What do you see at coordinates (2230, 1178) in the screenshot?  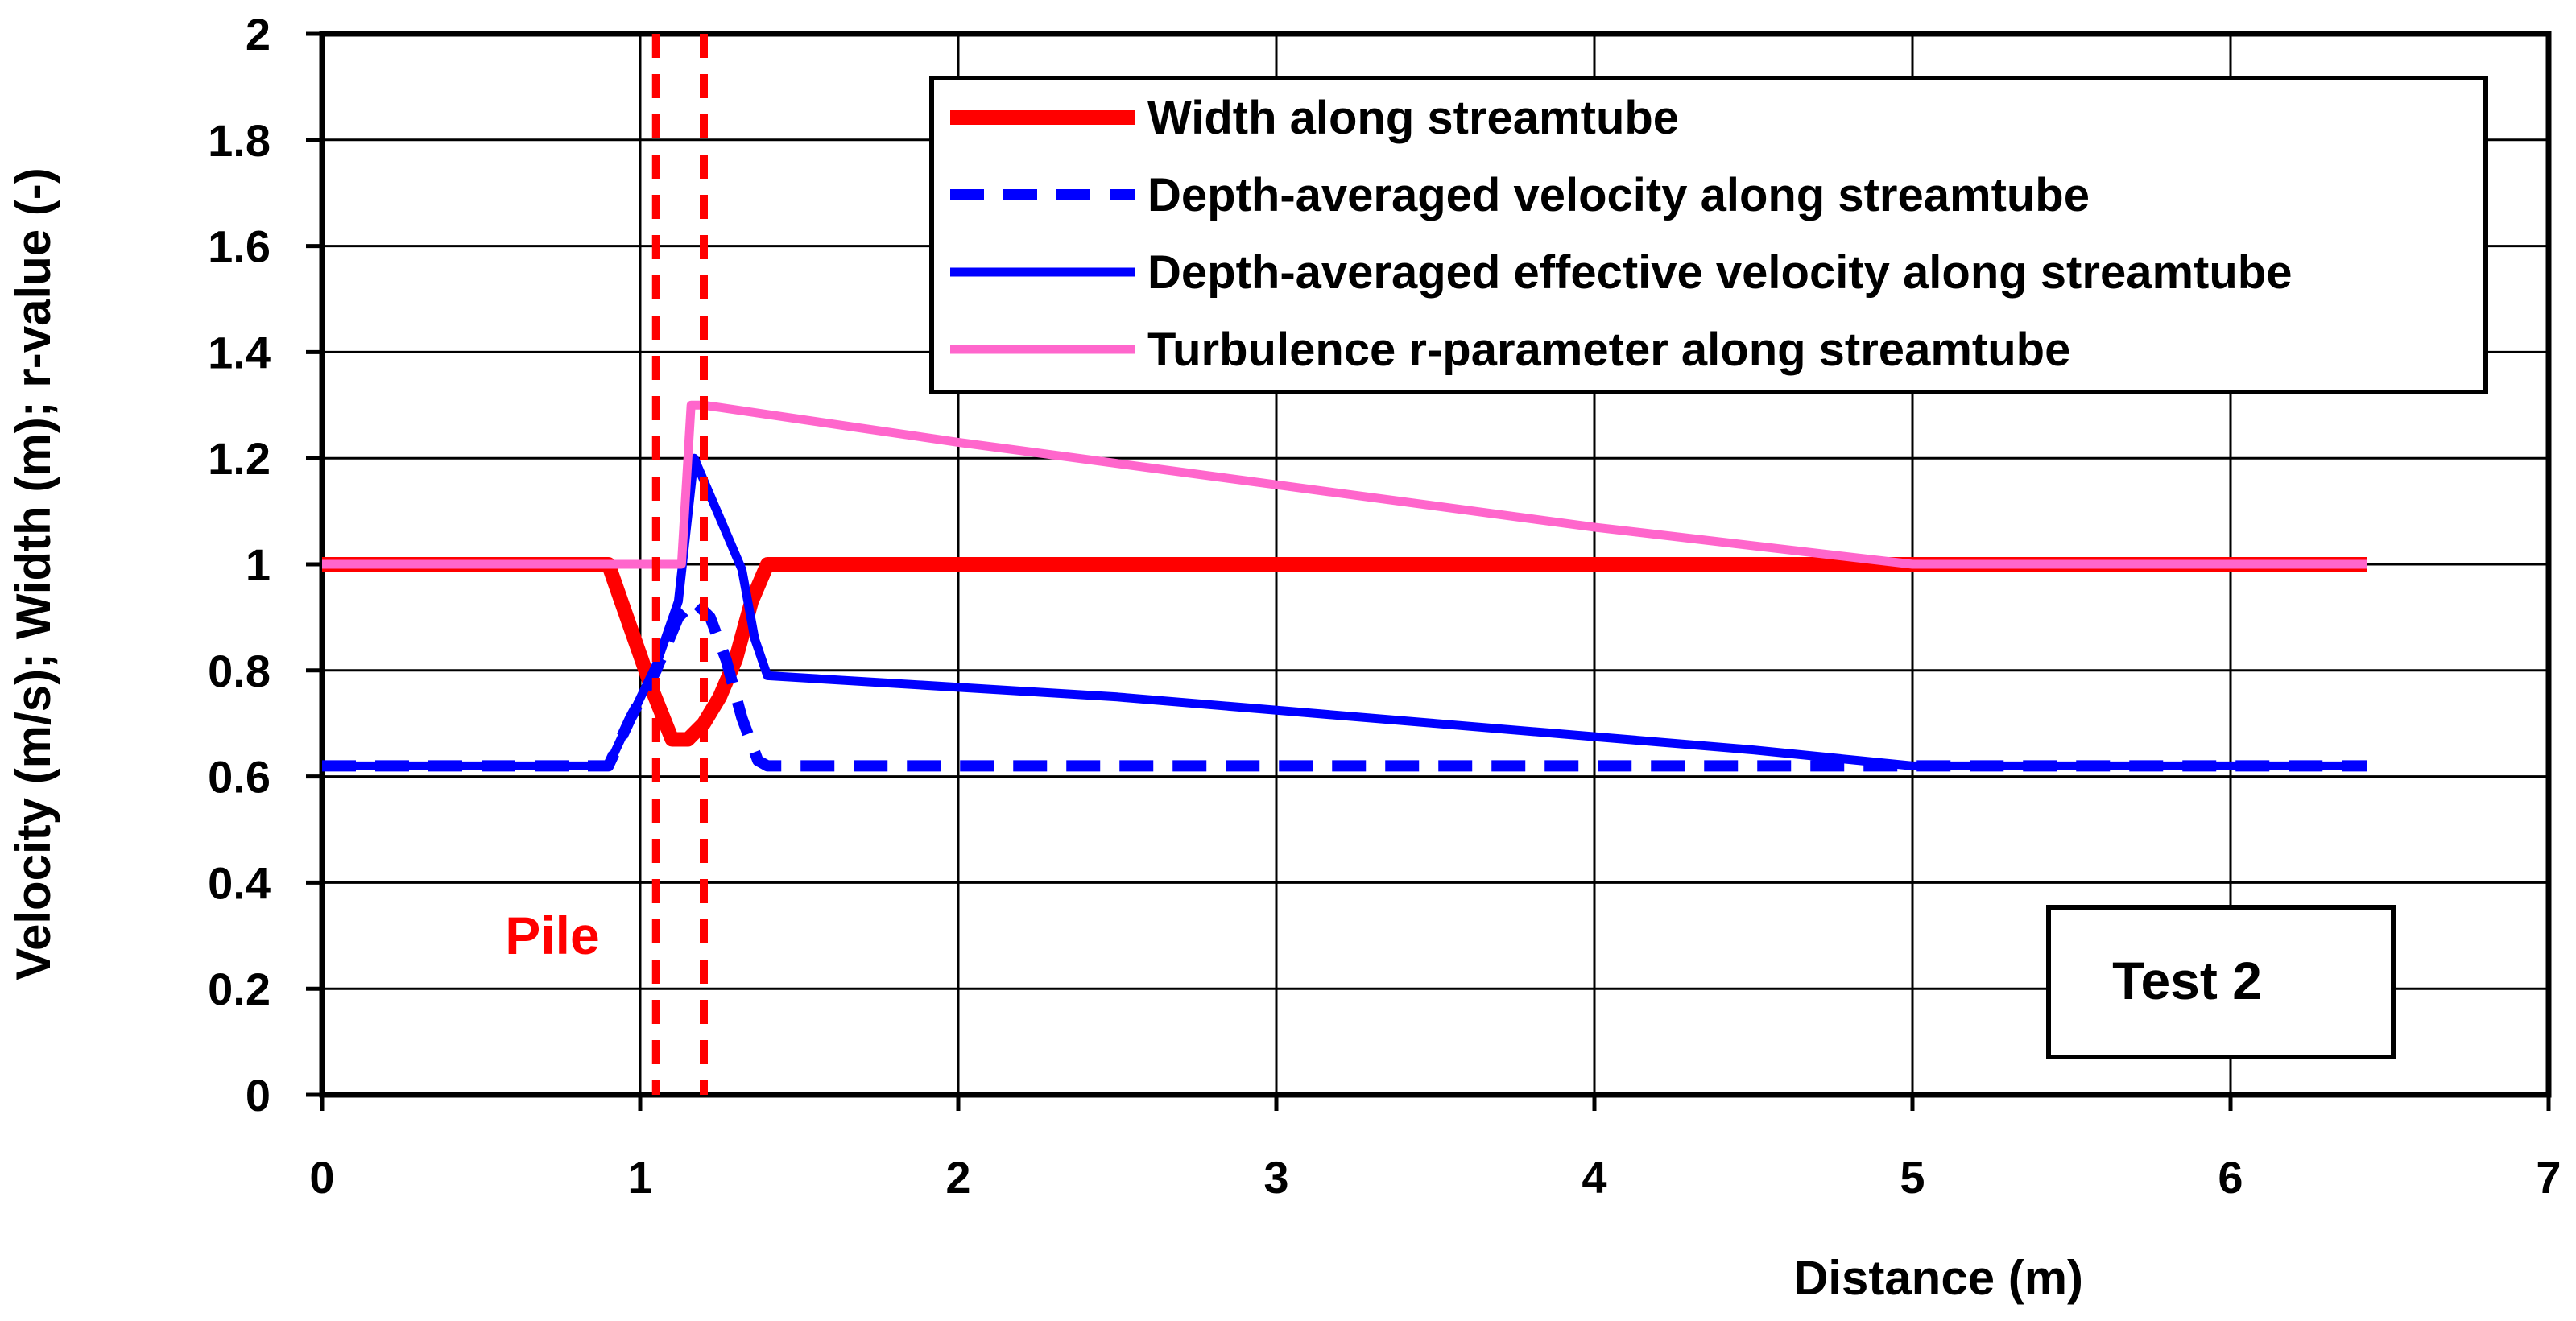 I see `x-tick-label-6: 6` at bounding box center [2230, 1178].